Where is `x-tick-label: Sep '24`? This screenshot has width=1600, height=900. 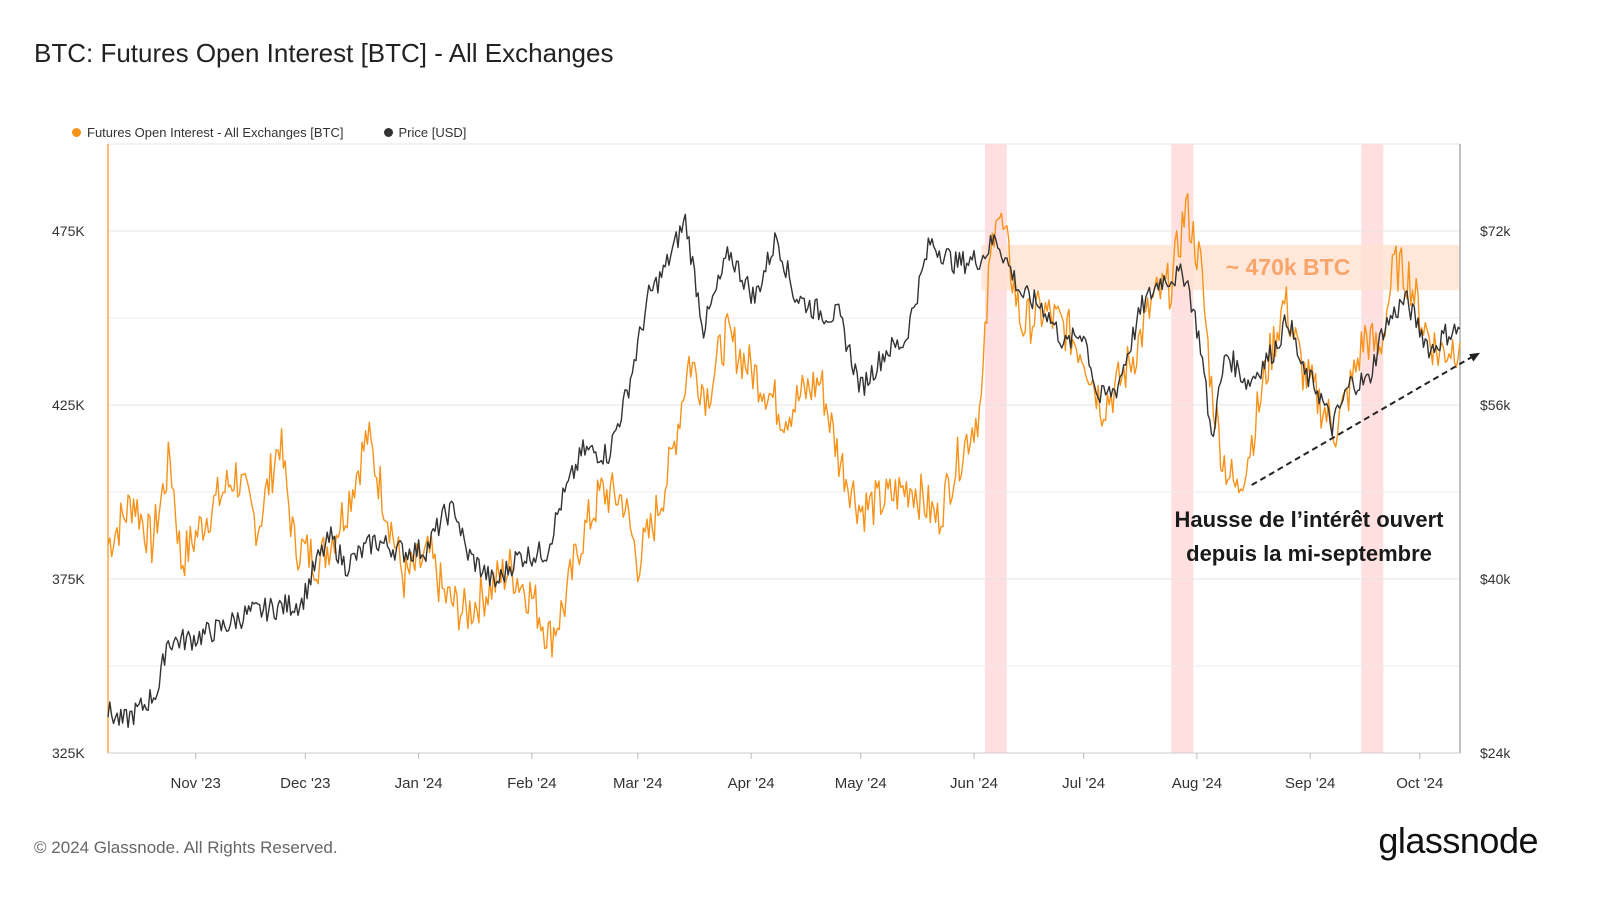
x-tick-label: Sep '24 is located at coordinates (1310, 783).